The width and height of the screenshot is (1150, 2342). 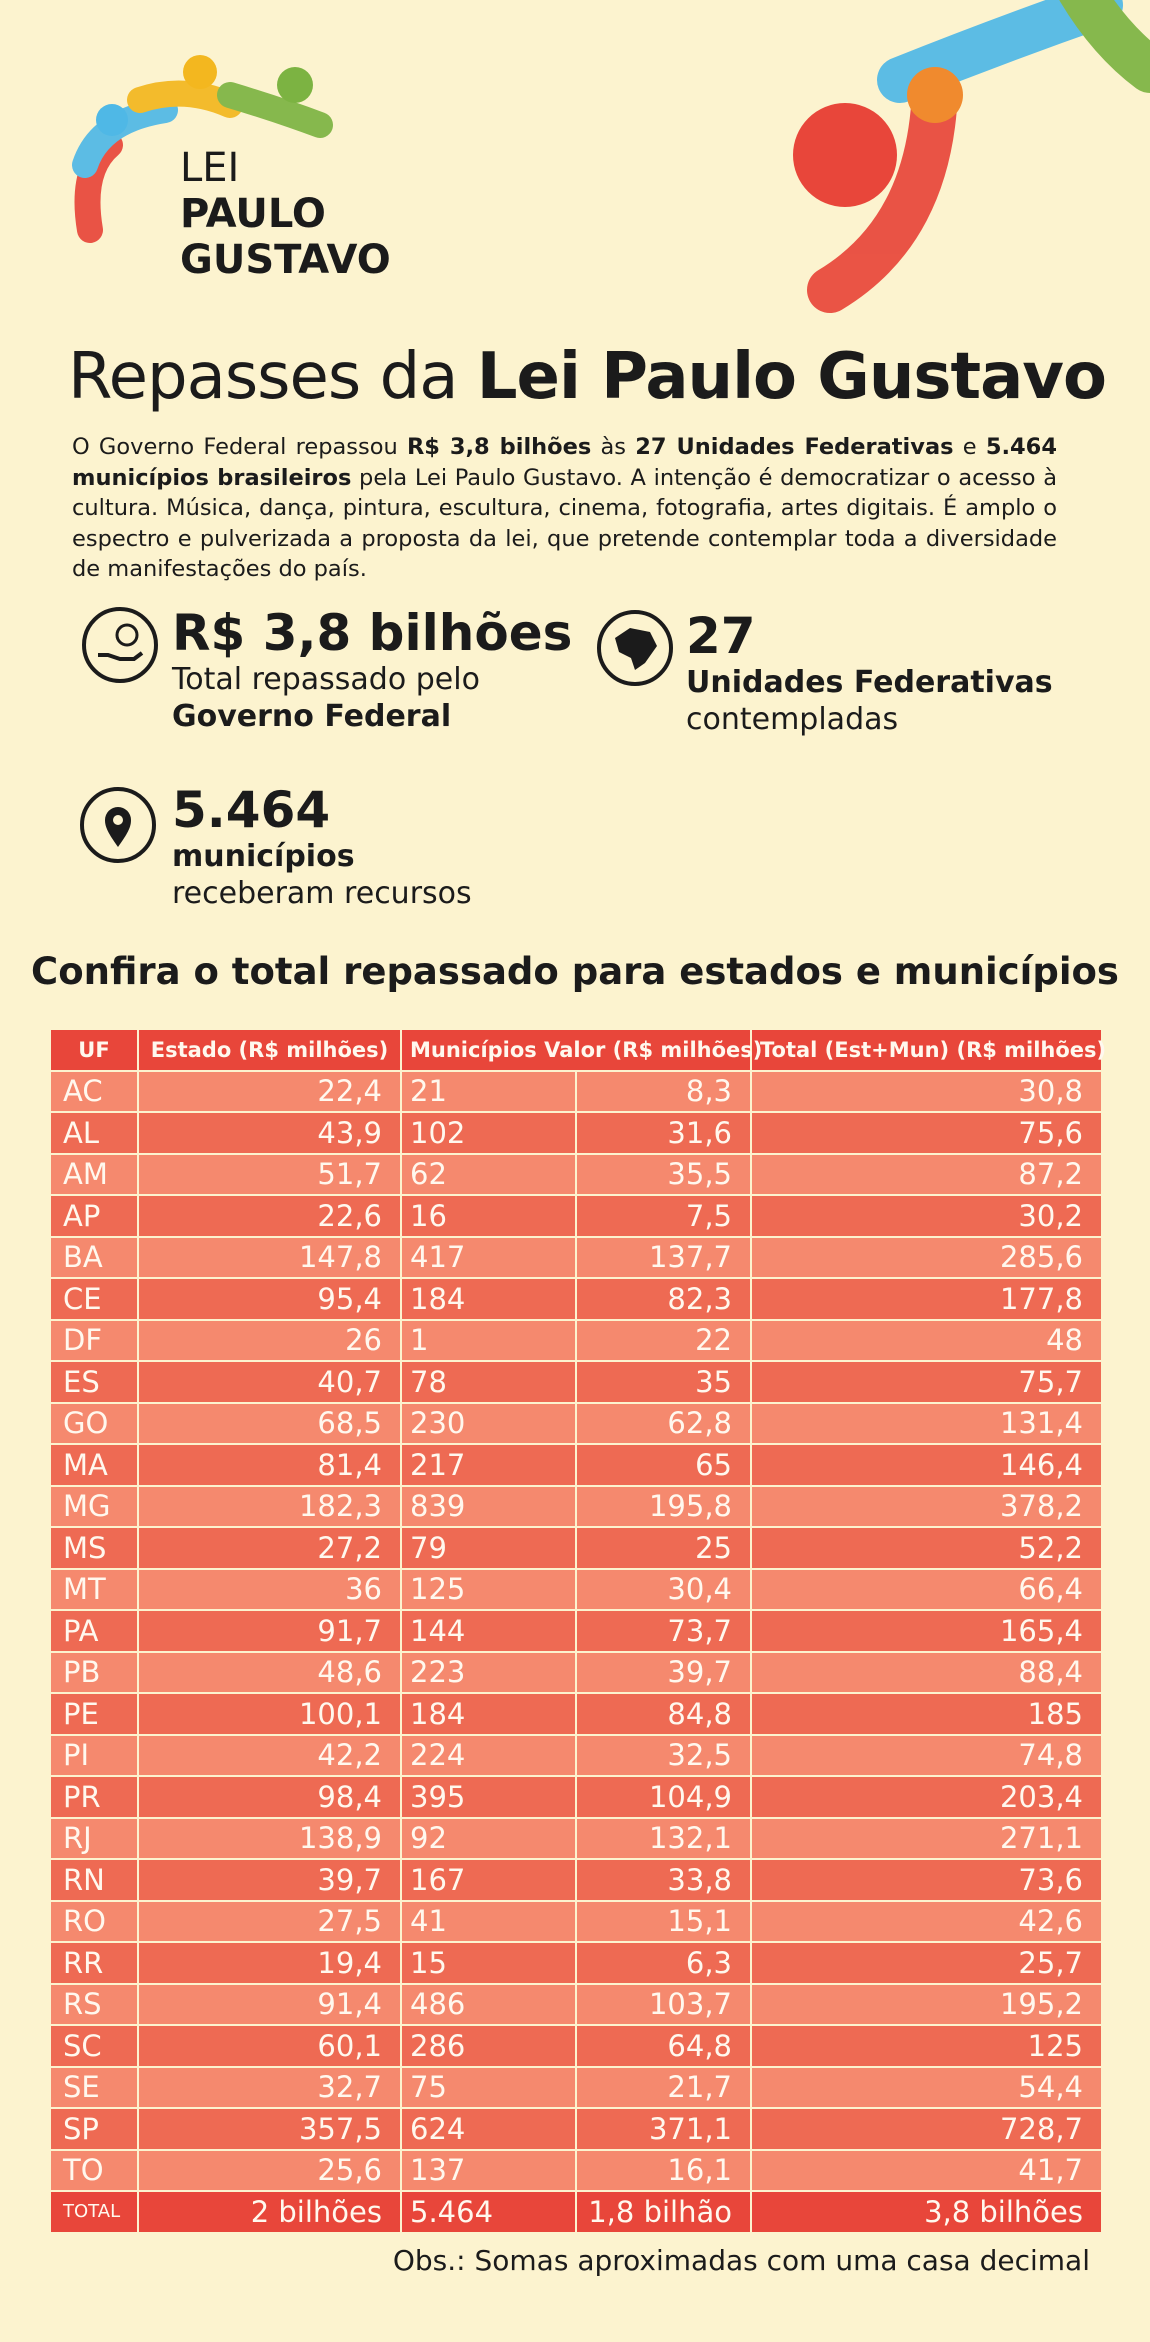 I want to click on stat-text: Total repassado pelo, so click(x=326, y=679).